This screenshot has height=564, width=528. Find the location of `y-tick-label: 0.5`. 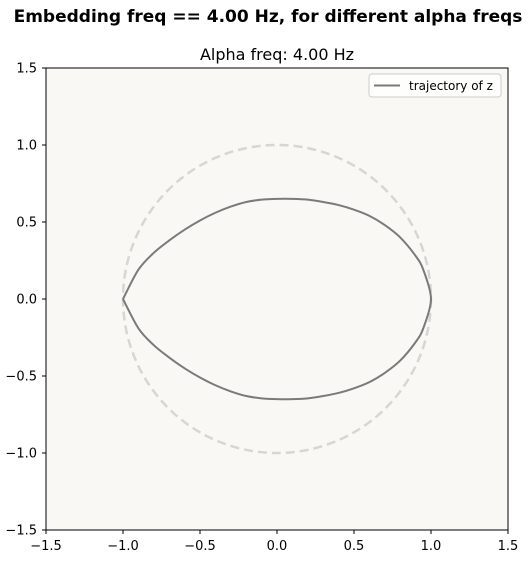

y-tick-label: 0.5 is located at coordinates (26, 223).